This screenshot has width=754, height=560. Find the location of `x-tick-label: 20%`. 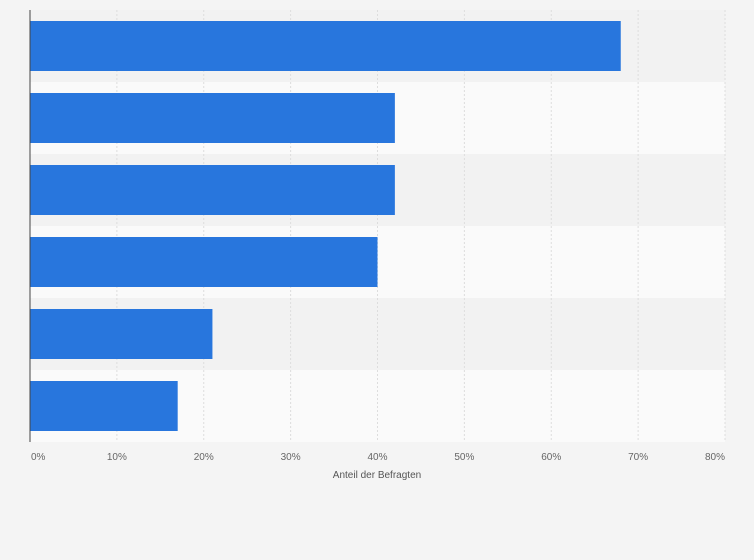

x-tick-label: 20% is located at coordinates (204, 457).